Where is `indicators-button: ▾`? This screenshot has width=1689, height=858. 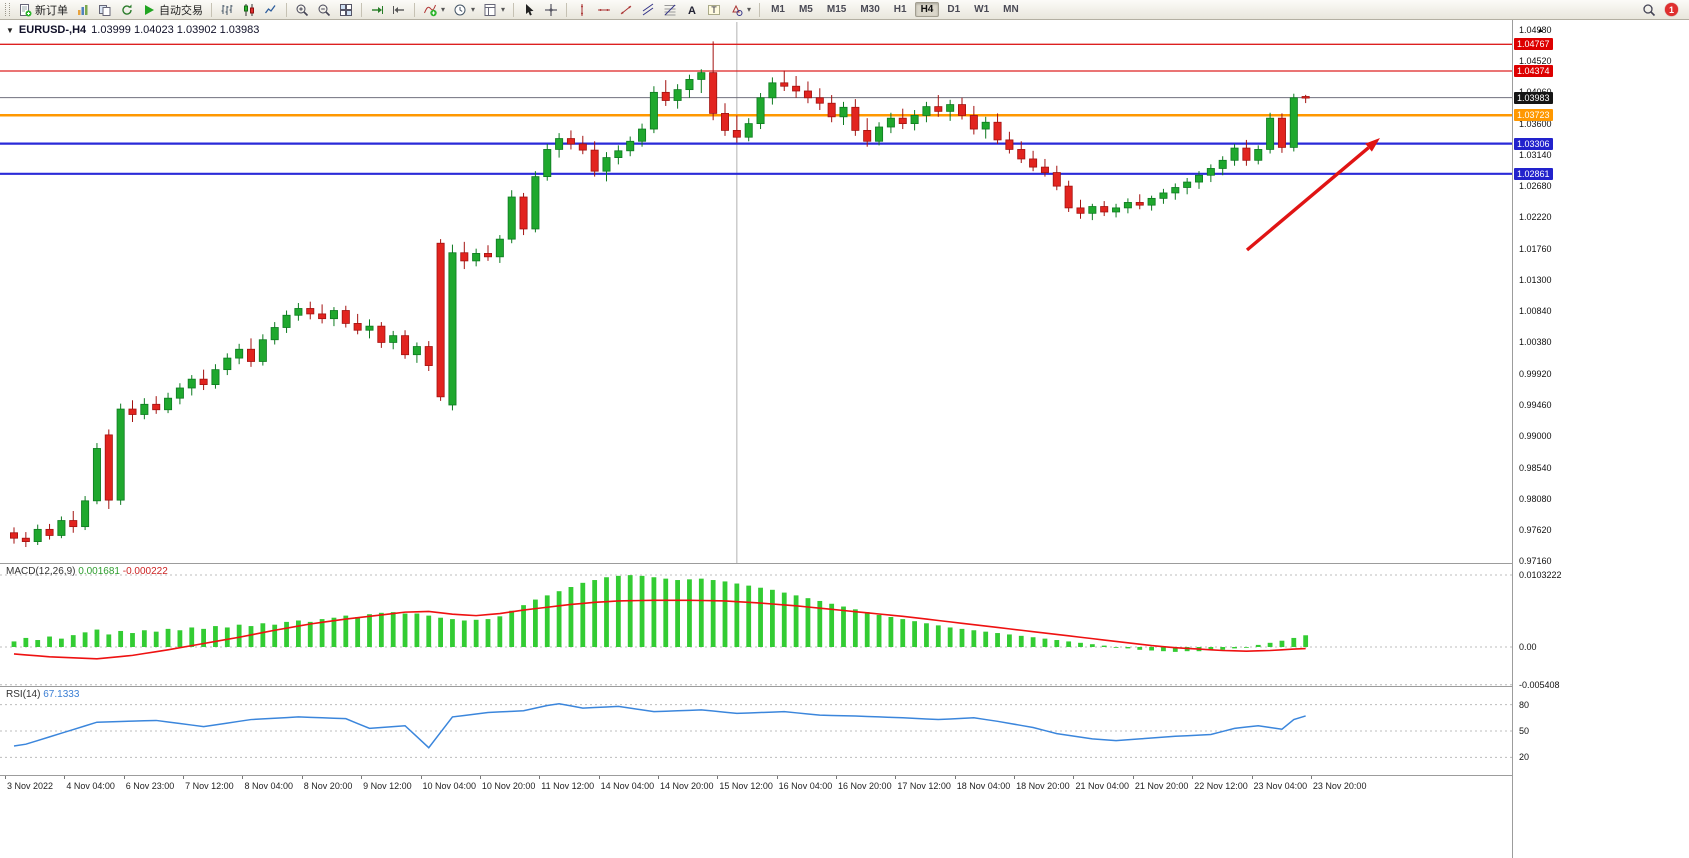 indicators-button: ▾ is located at coordinates (434, 10).